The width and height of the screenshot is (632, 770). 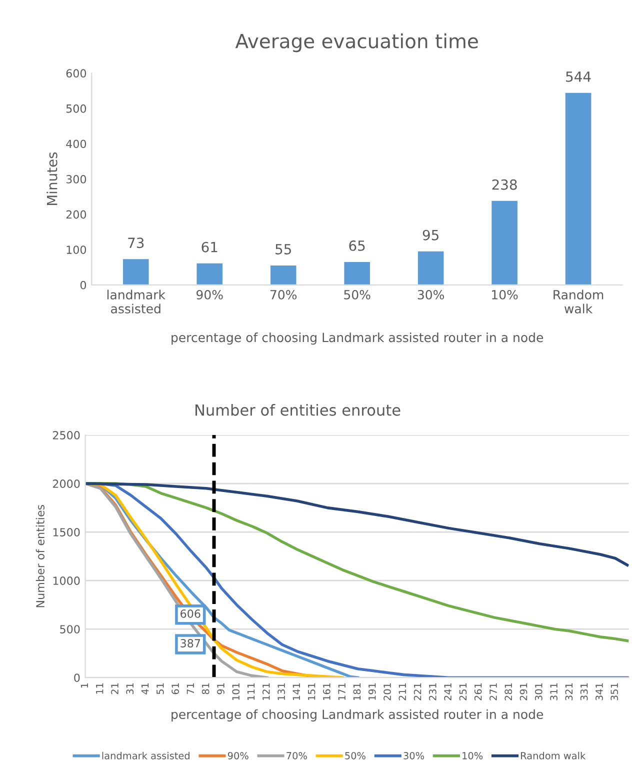 I want to click on x-tick-label: 161, so click(x=326, y=691).